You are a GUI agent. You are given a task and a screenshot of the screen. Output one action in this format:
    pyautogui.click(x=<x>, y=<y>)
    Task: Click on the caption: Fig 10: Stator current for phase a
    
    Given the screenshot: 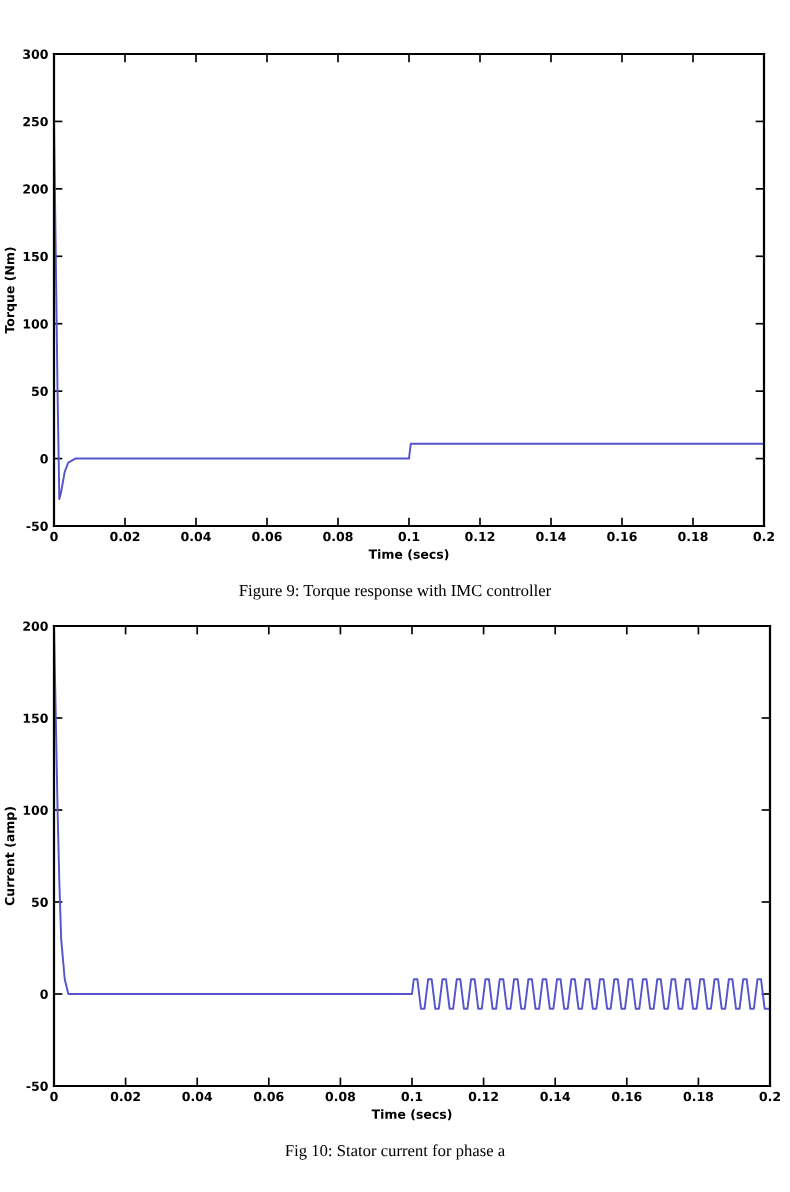 What is the action you would take?
    pyautogui.click(x=395, y=1152)
    